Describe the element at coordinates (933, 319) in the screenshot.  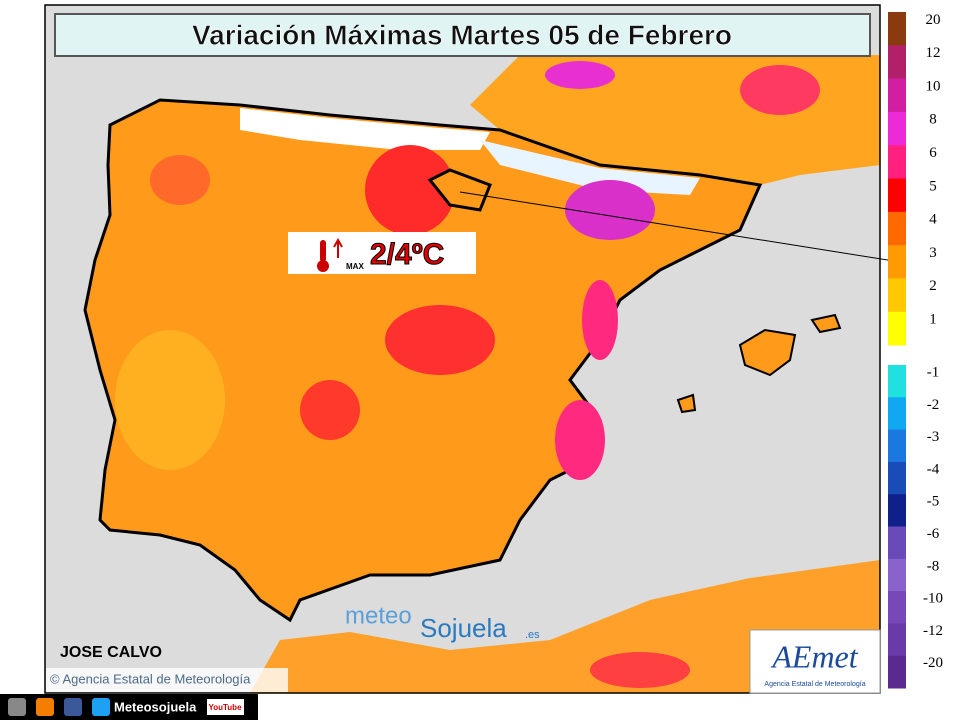
I see `legend-label: 1` at that location.